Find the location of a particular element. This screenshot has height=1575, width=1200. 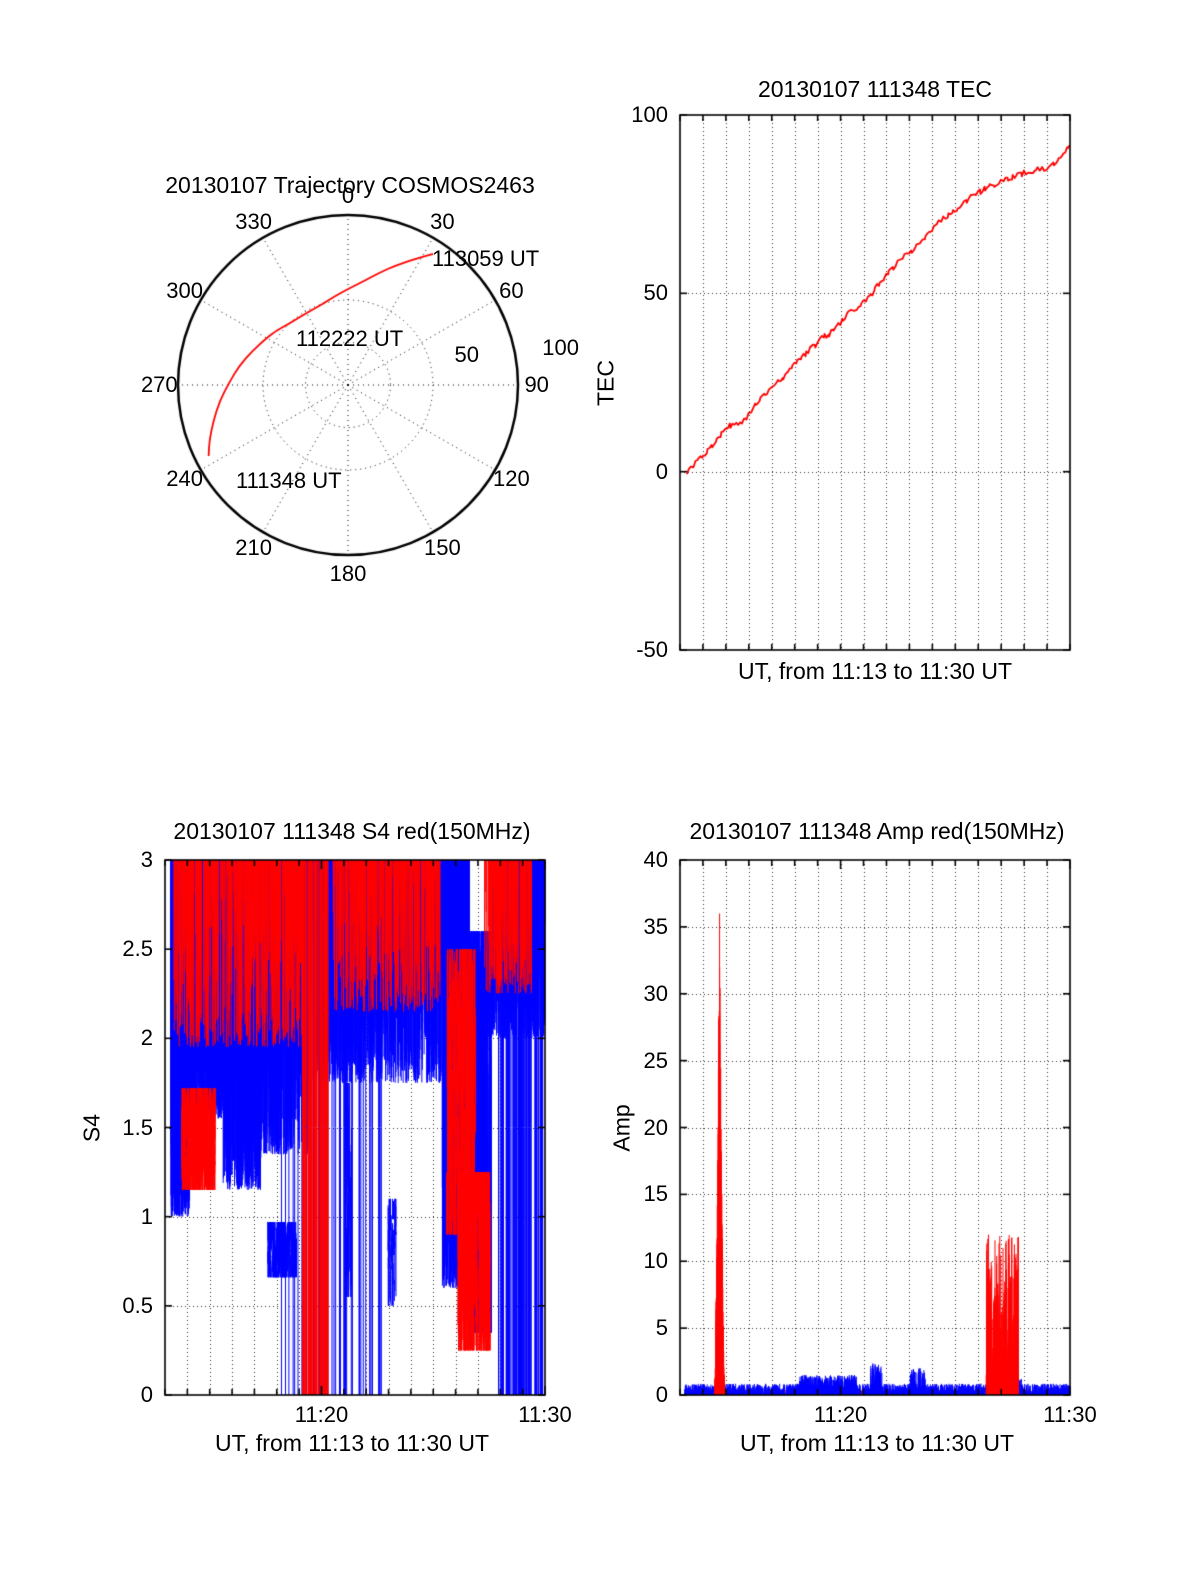

polar-azimuth-label: 300 is located at coordinates (184, 290).